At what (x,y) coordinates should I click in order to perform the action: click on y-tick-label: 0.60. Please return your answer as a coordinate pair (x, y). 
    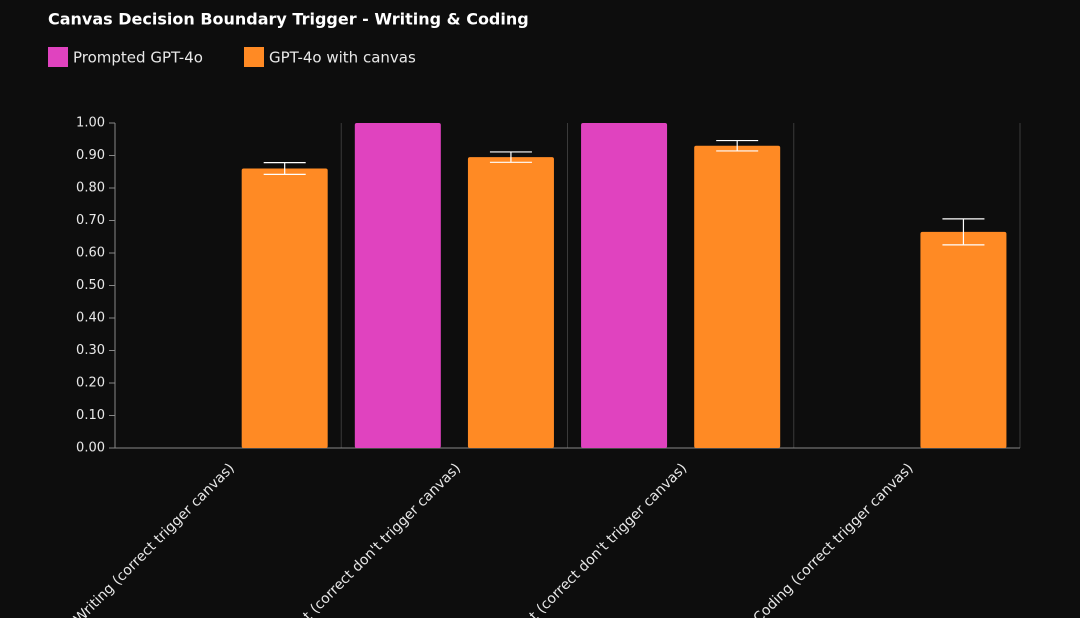
    Looking at the image, I should click on (90, 253).